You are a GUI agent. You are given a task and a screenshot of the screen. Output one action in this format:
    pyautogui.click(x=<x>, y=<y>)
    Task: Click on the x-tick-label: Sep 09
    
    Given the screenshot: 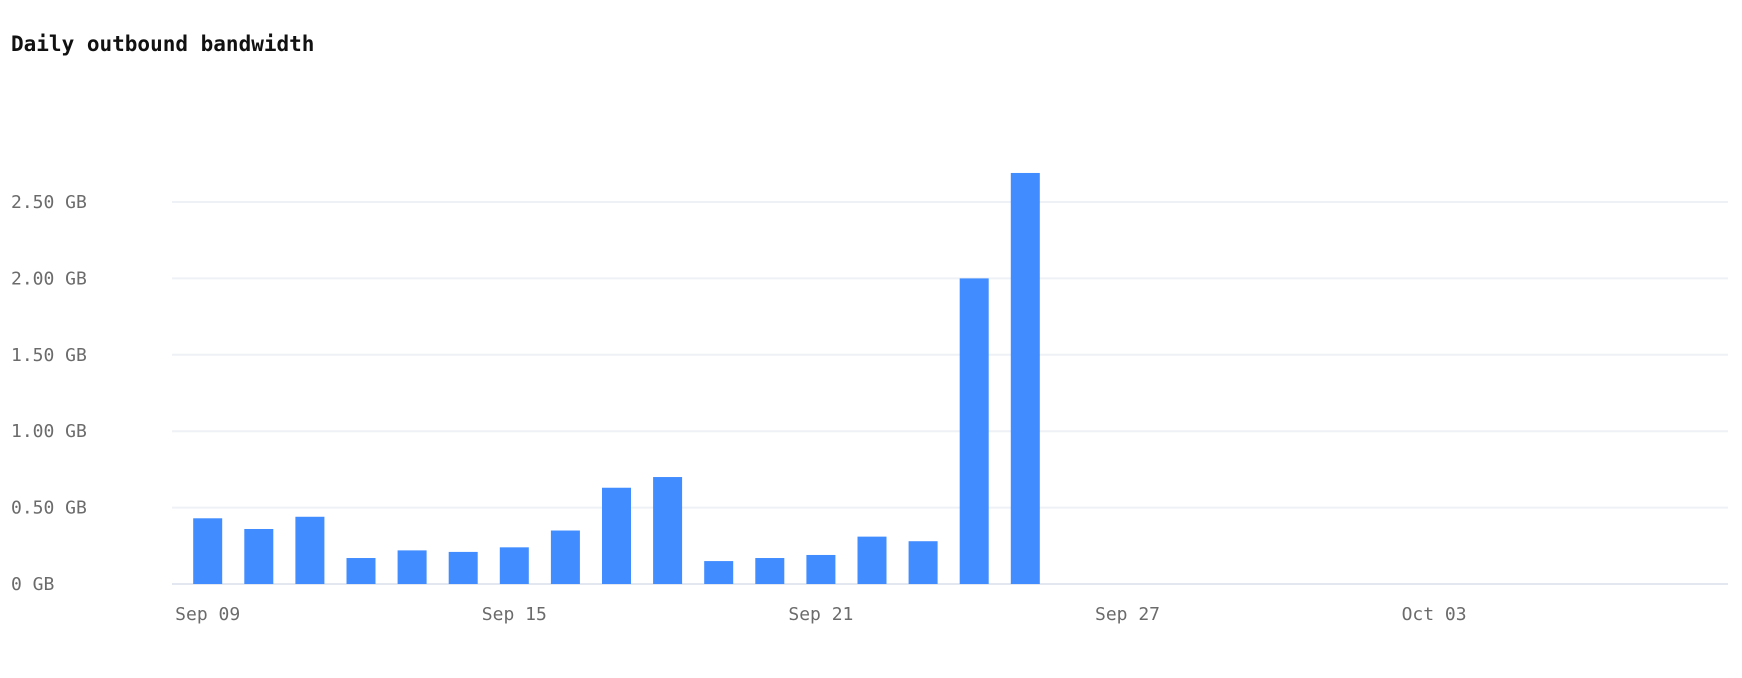 What is the action you would take?
    pyautogui.click(x=207, y=614)
    